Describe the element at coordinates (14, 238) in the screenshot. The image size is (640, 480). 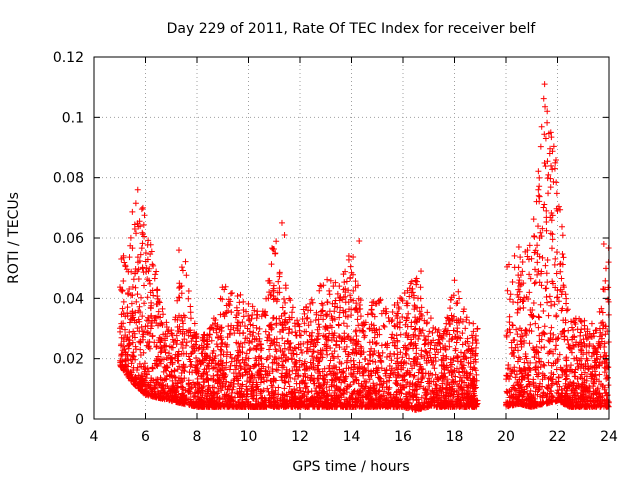
I see `y-axis-label: ROTI / TECUs` at that location.